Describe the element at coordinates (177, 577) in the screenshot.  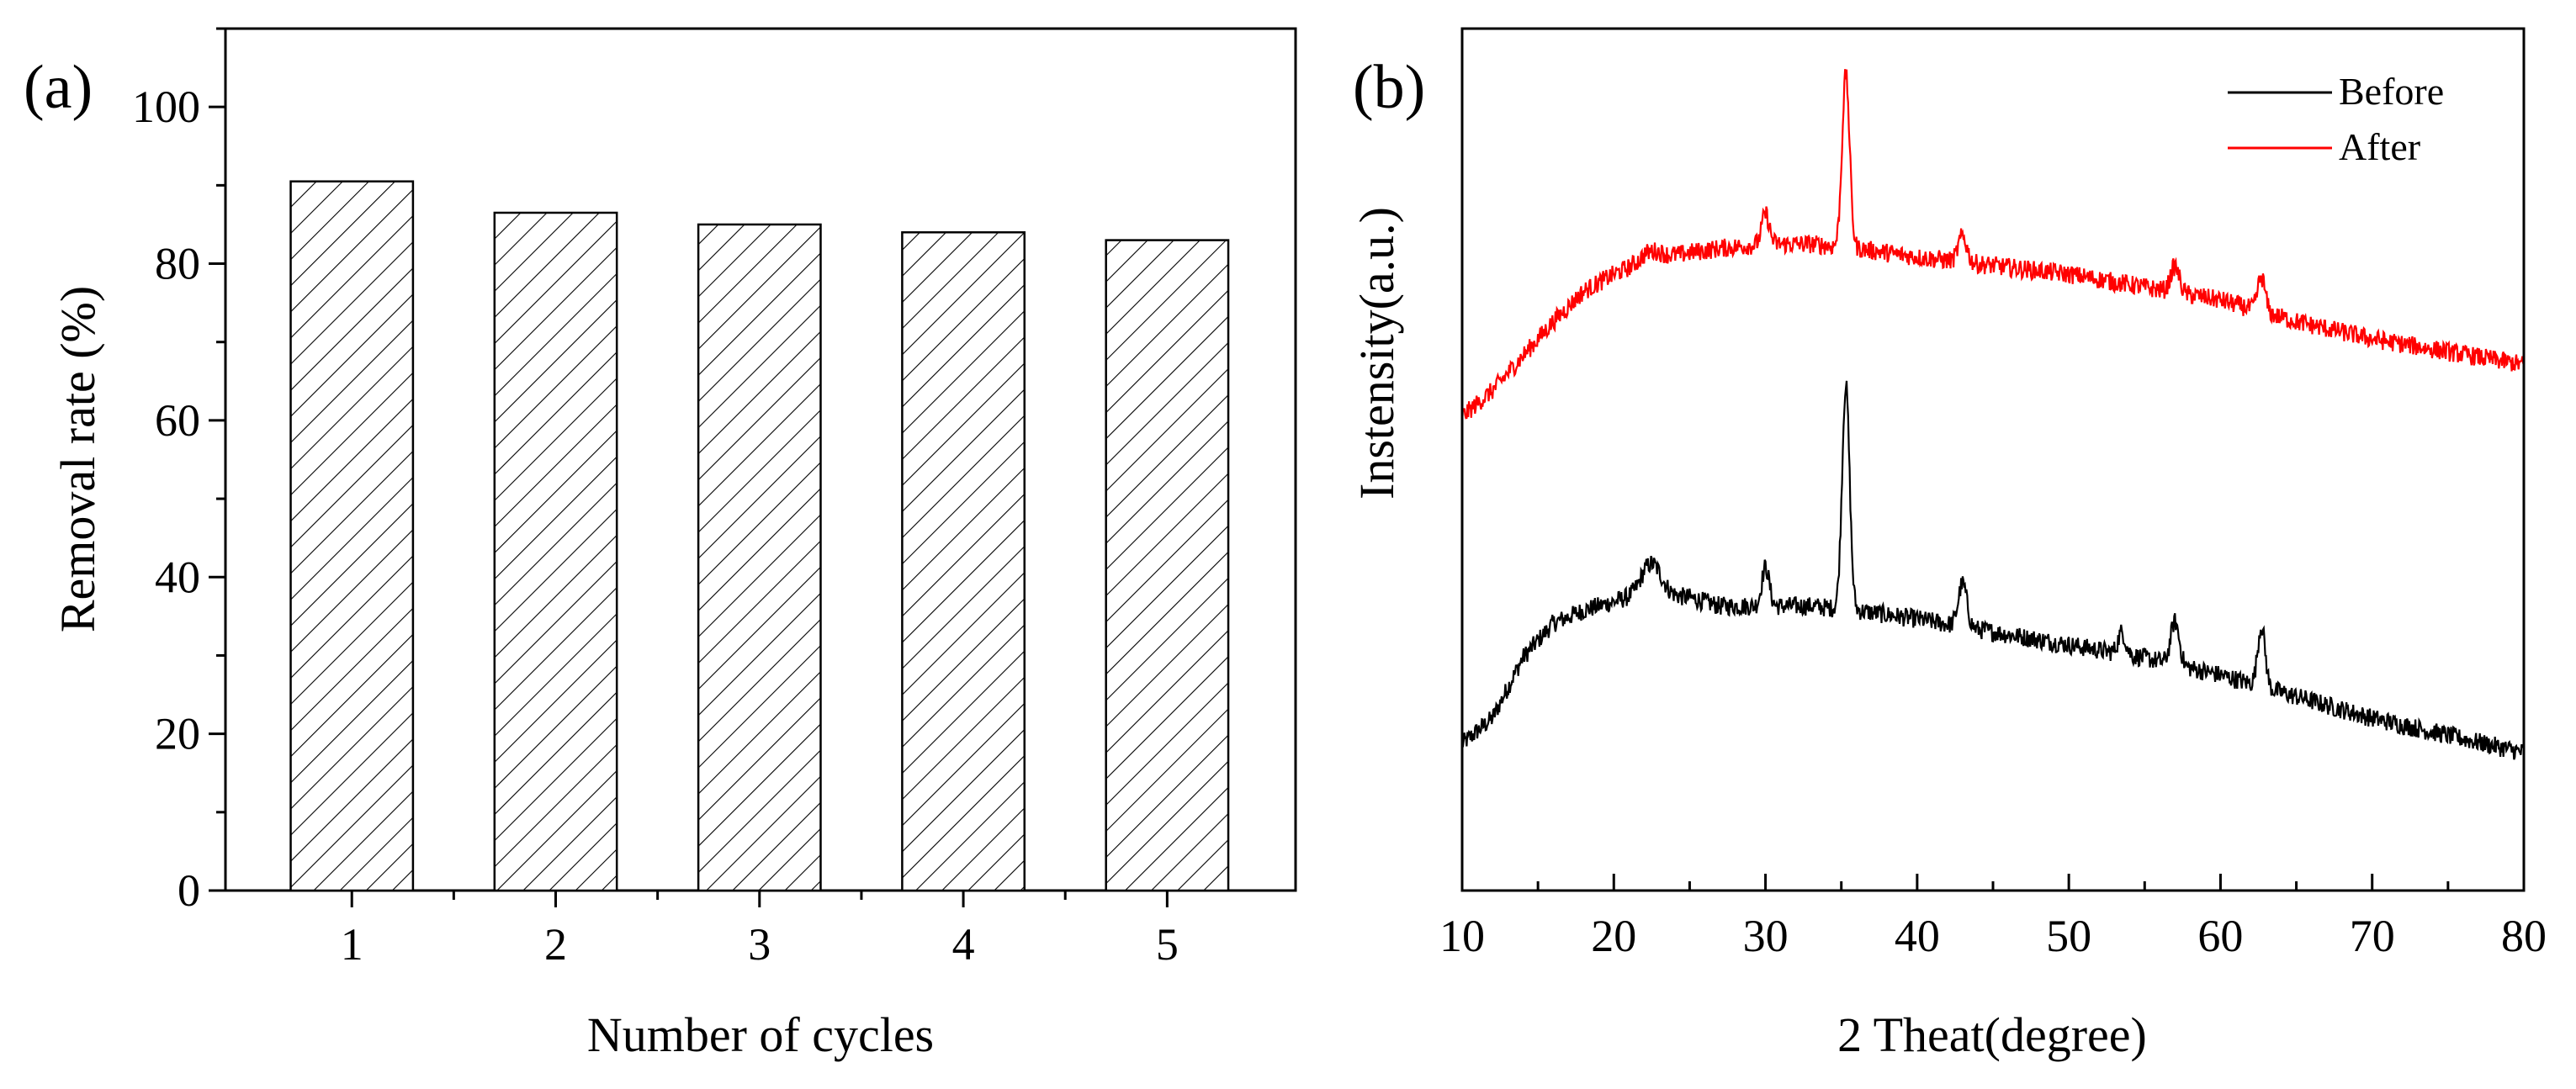
I see `y-tick-label: 40` at that location.